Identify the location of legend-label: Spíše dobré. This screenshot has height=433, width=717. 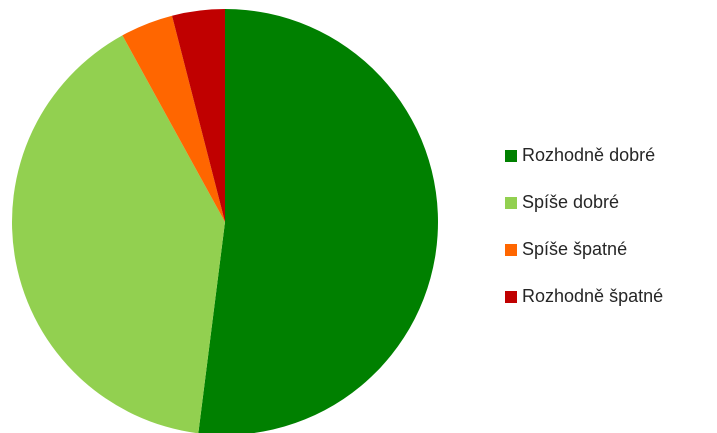
(570, 202).